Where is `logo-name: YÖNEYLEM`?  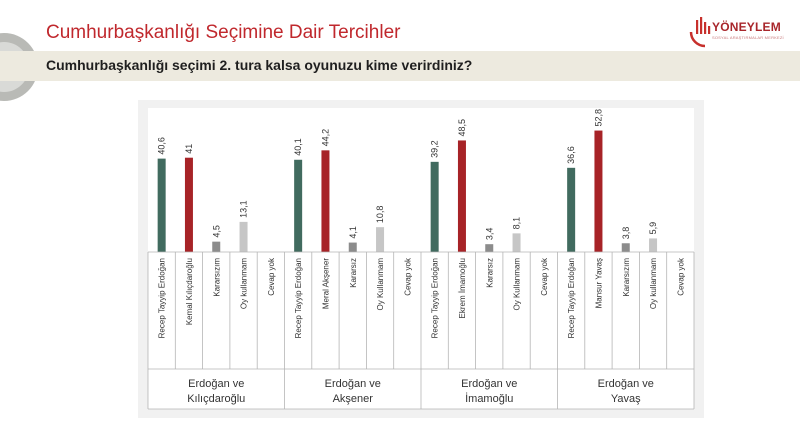 logo-name: YÖNEYLEM is located at coordinates (746, 27).